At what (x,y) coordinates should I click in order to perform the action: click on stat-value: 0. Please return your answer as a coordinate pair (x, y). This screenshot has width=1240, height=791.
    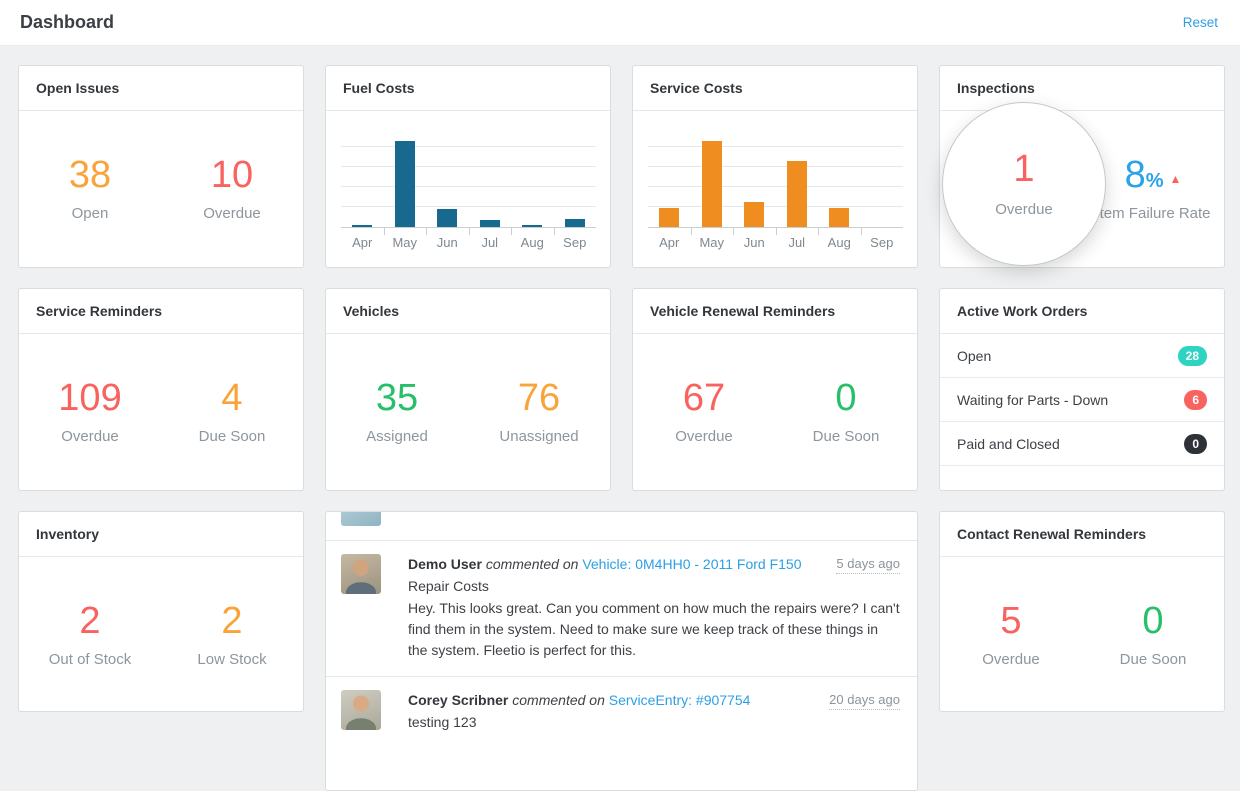
    Looking at the image, I should click on (846, 397).